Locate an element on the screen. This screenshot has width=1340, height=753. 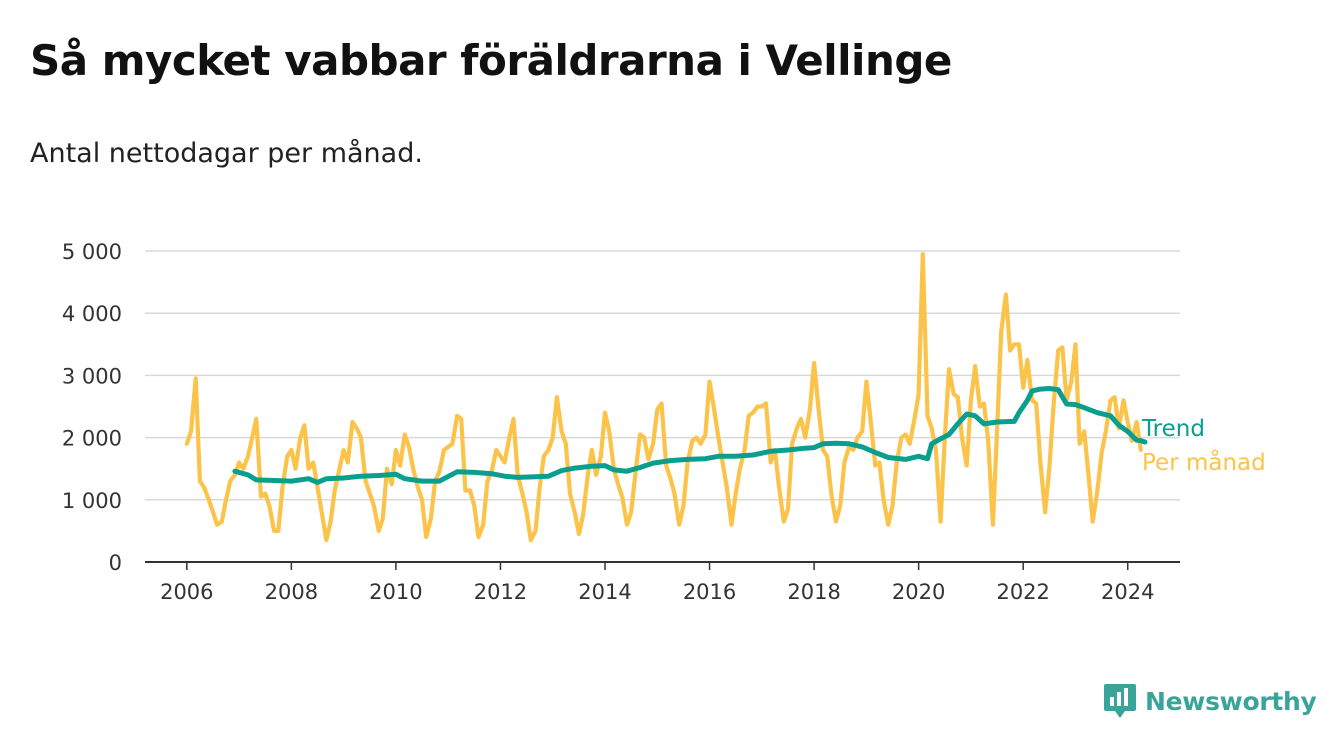
x-tick-label: 2006 is located at coordinates (186, 592).